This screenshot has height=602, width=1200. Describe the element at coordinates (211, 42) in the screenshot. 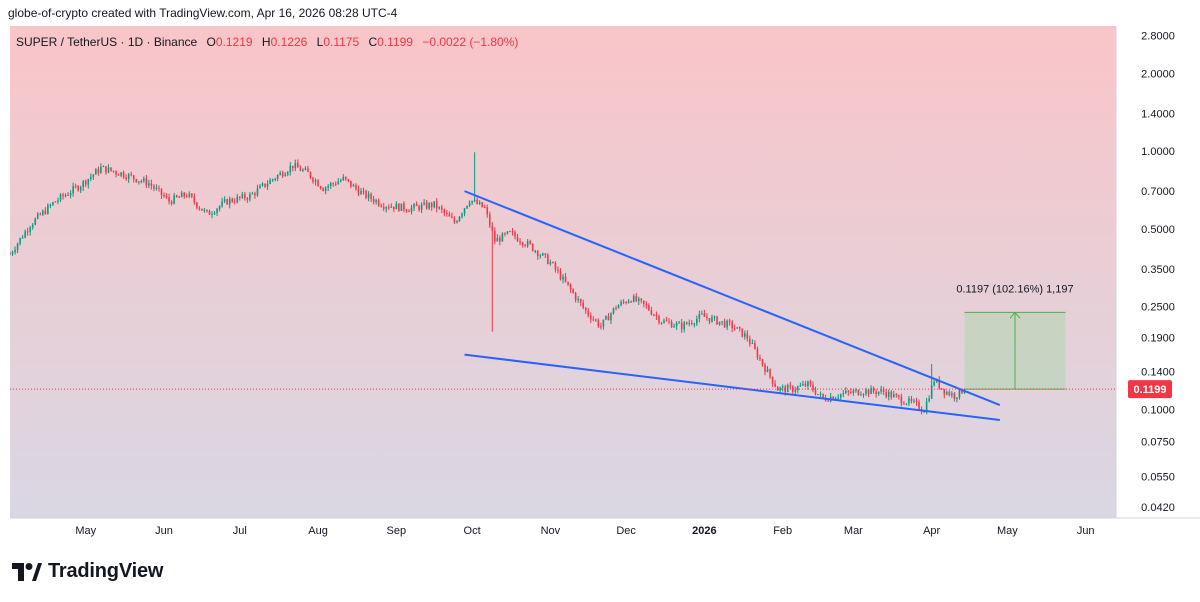

I see `legend-open-label: O` at that location.